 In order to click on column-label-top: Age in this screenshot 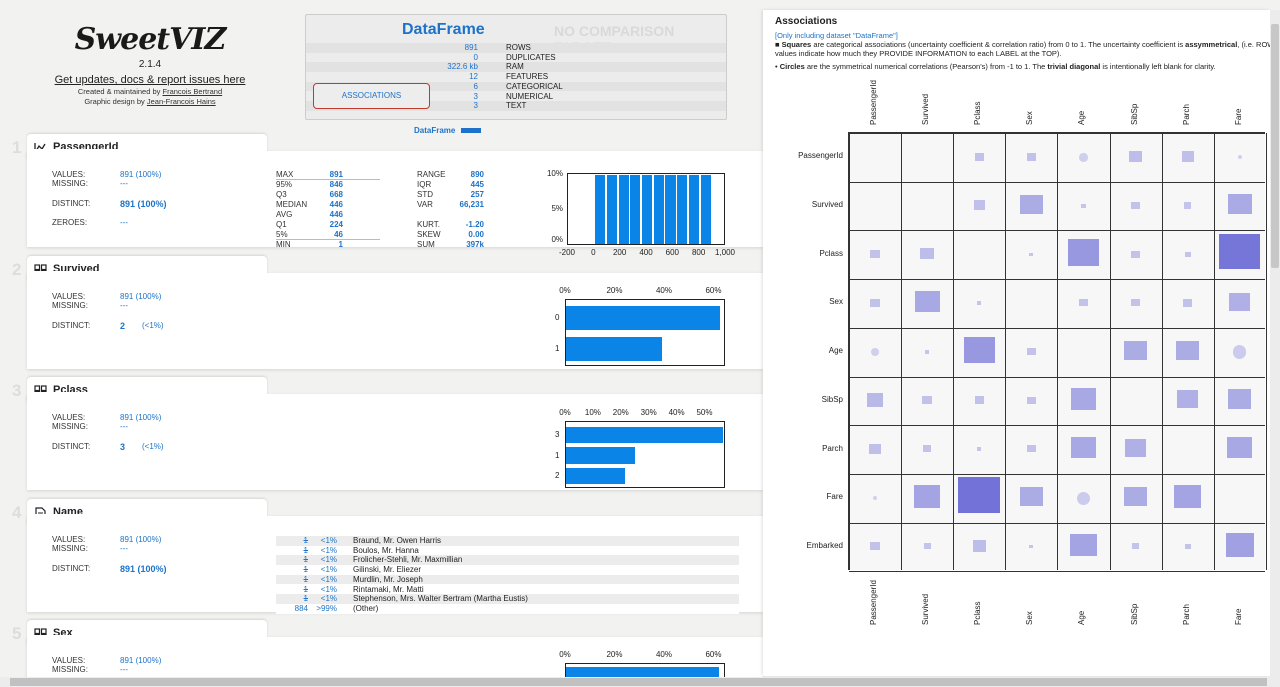, I will do `click(1082, 117)`.